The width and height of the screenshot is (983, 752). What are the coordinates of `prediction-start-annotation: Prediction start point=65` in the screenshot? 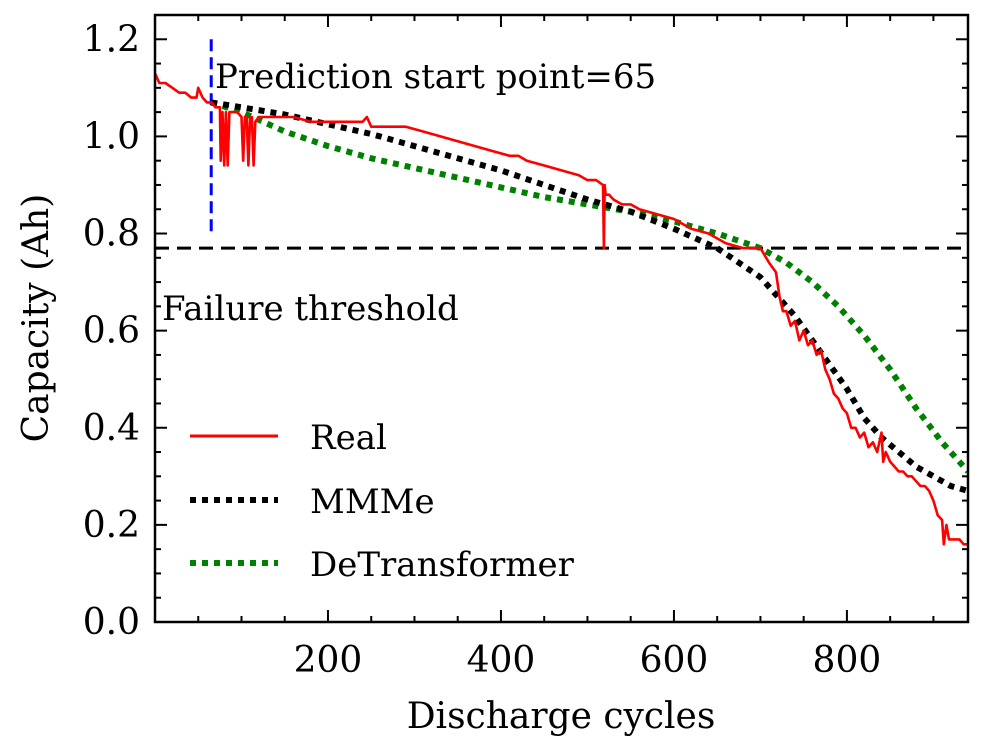 It's located at (435, 77).